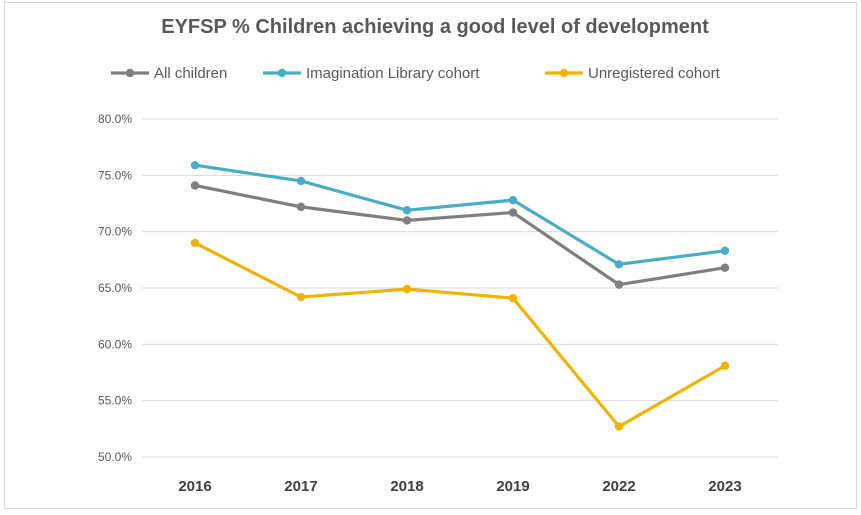  What do you see at coordinates (115, 232) in the screenshot?
I see `y-tick-label: 70.0%` at bounding box center [115, 232].